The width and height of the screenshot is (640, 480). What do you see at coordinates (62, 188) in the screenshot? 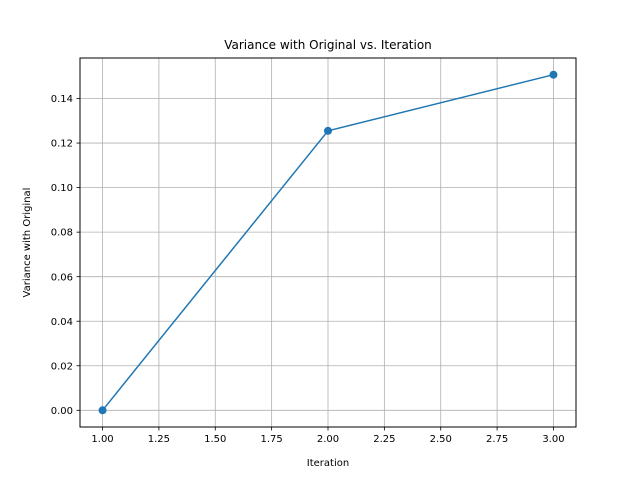
I see `y-tick-label: 0.10` at bounding box center [62, 188].